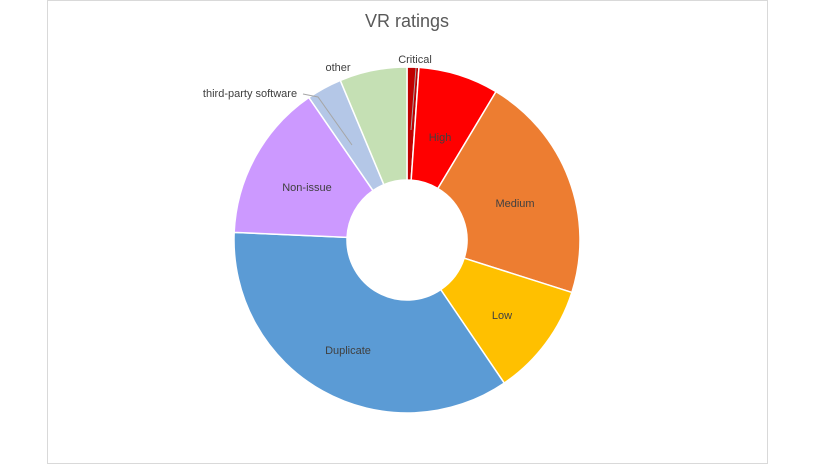  I want to click on slice-label: other, so click(337, 68).